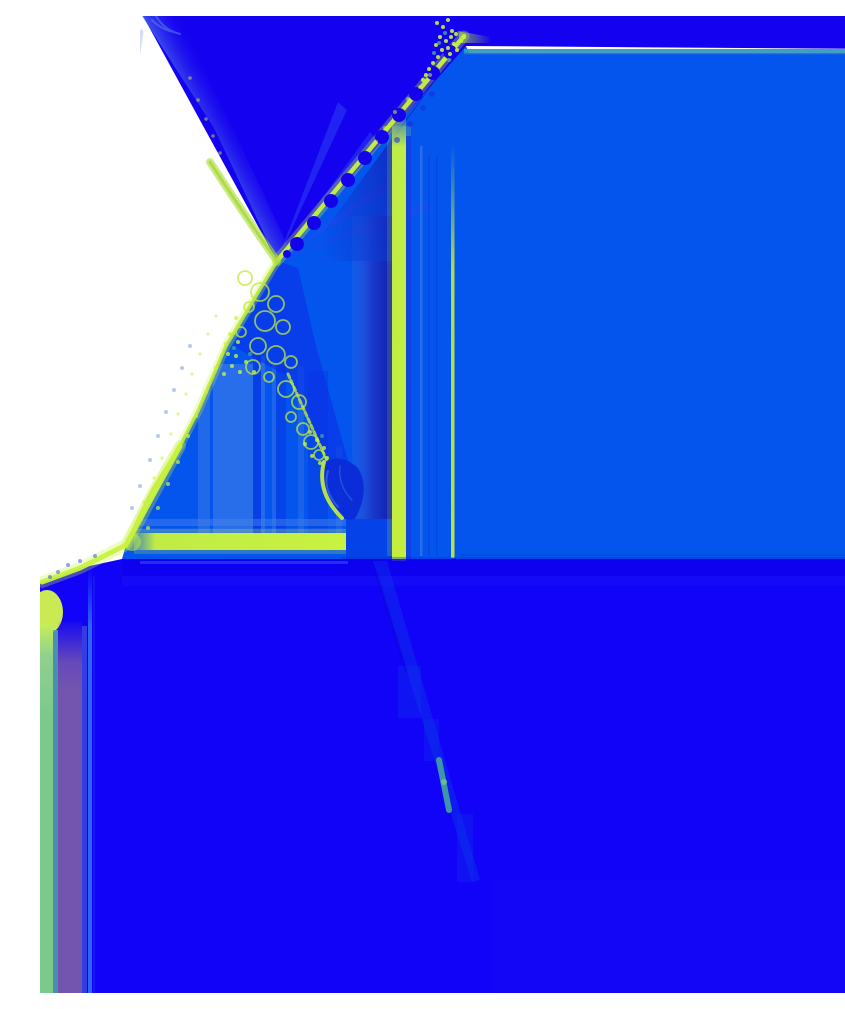  I want to click on pearl-small, so click(287, 254).